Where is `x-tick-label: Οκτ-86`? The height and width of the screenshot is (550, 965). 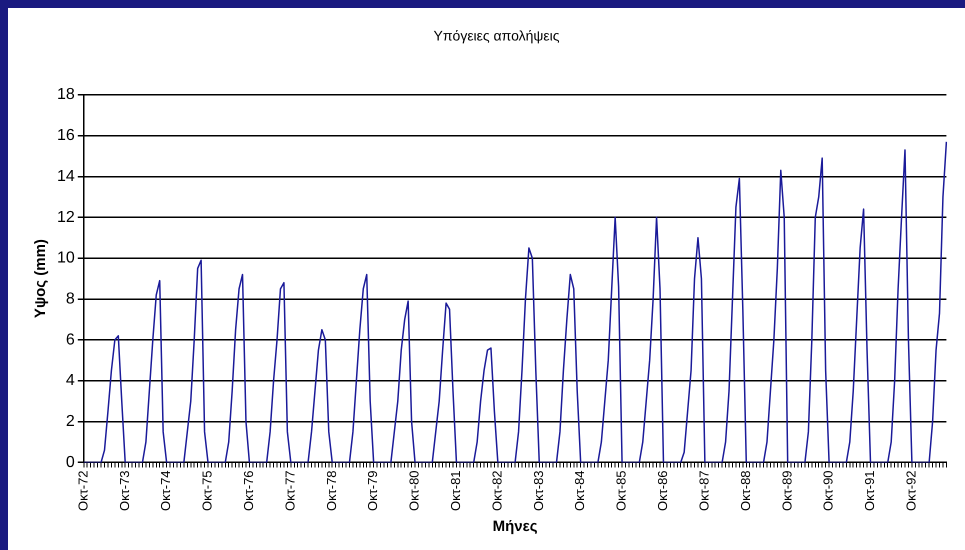 x-tick-label: Οκτ-86 is located at coordinates (662, 491).